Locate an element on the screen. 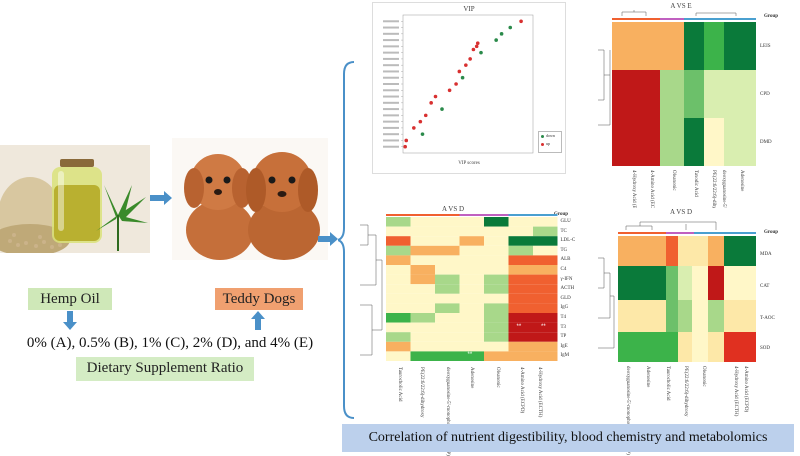 This screenshot has height=456, width=800. vip-legend: down up is located at coordinates (550, 142).